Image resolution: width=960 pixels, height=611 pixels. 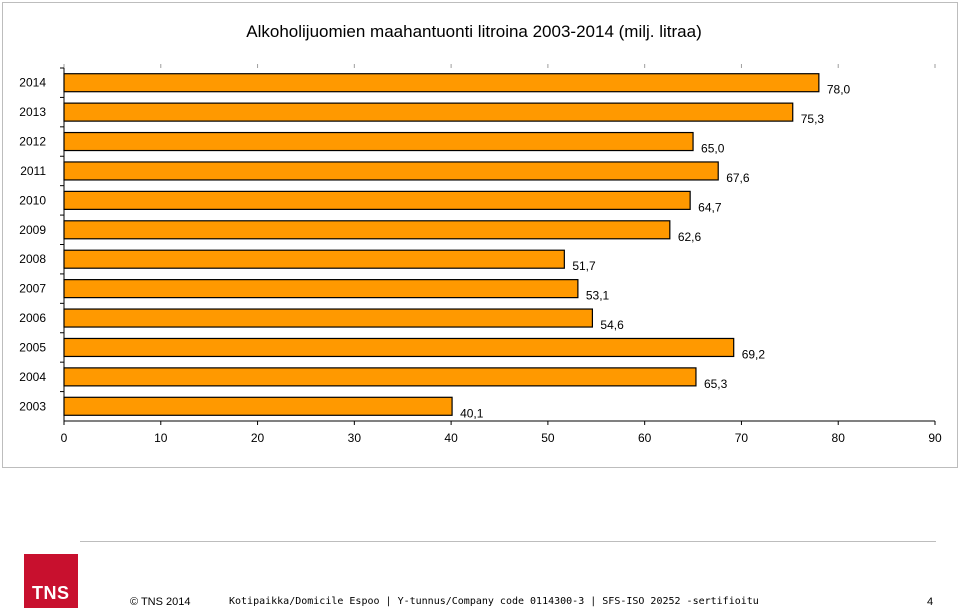 What do you see at coordinates (472, 413) in the screenshot?
I see `data-label: 40,1` at bounding box center [472, 413].